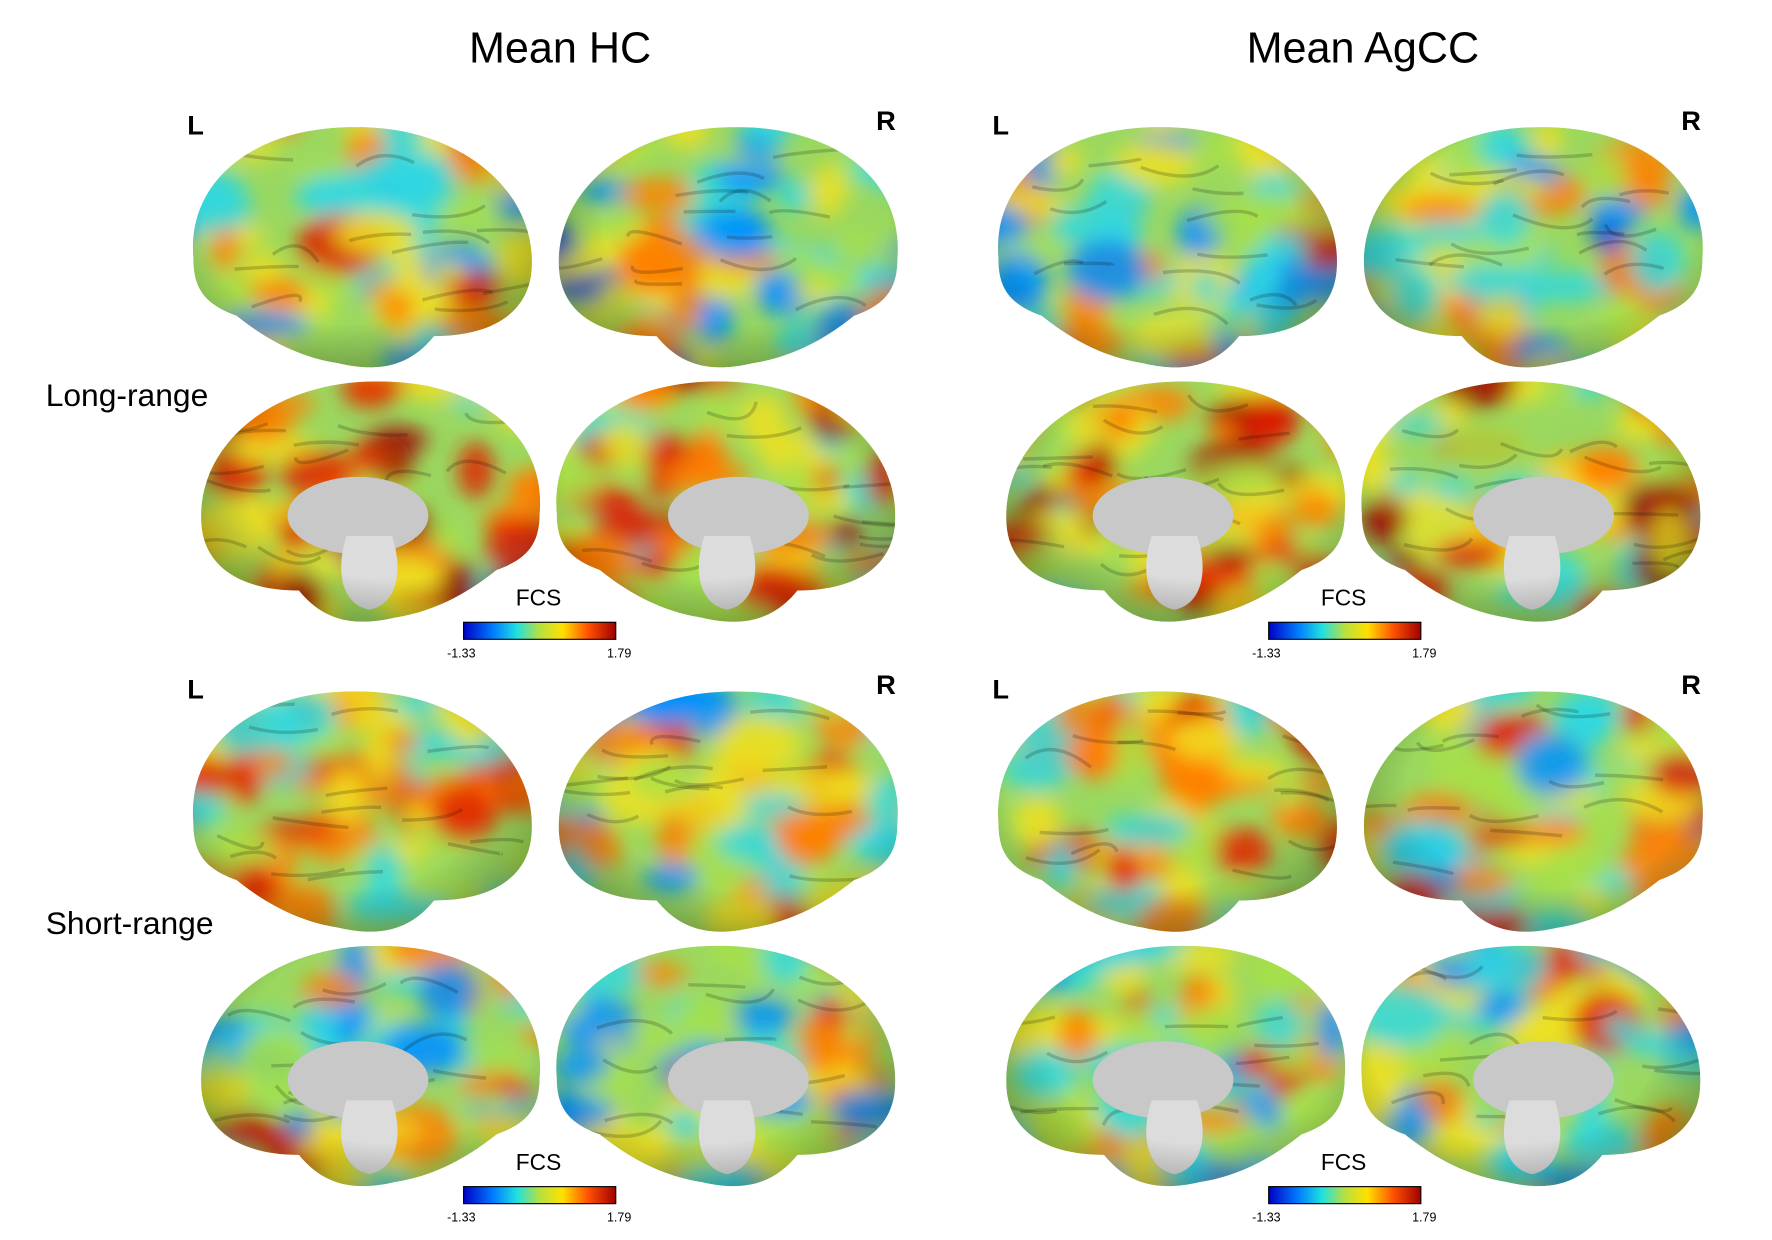 The height and width of the screenshot is (1240, 1772). What do you see at coordinates (560, 49) in the screenshot?
I see `column-title: Mean HC` at bounding box center [560, 49].